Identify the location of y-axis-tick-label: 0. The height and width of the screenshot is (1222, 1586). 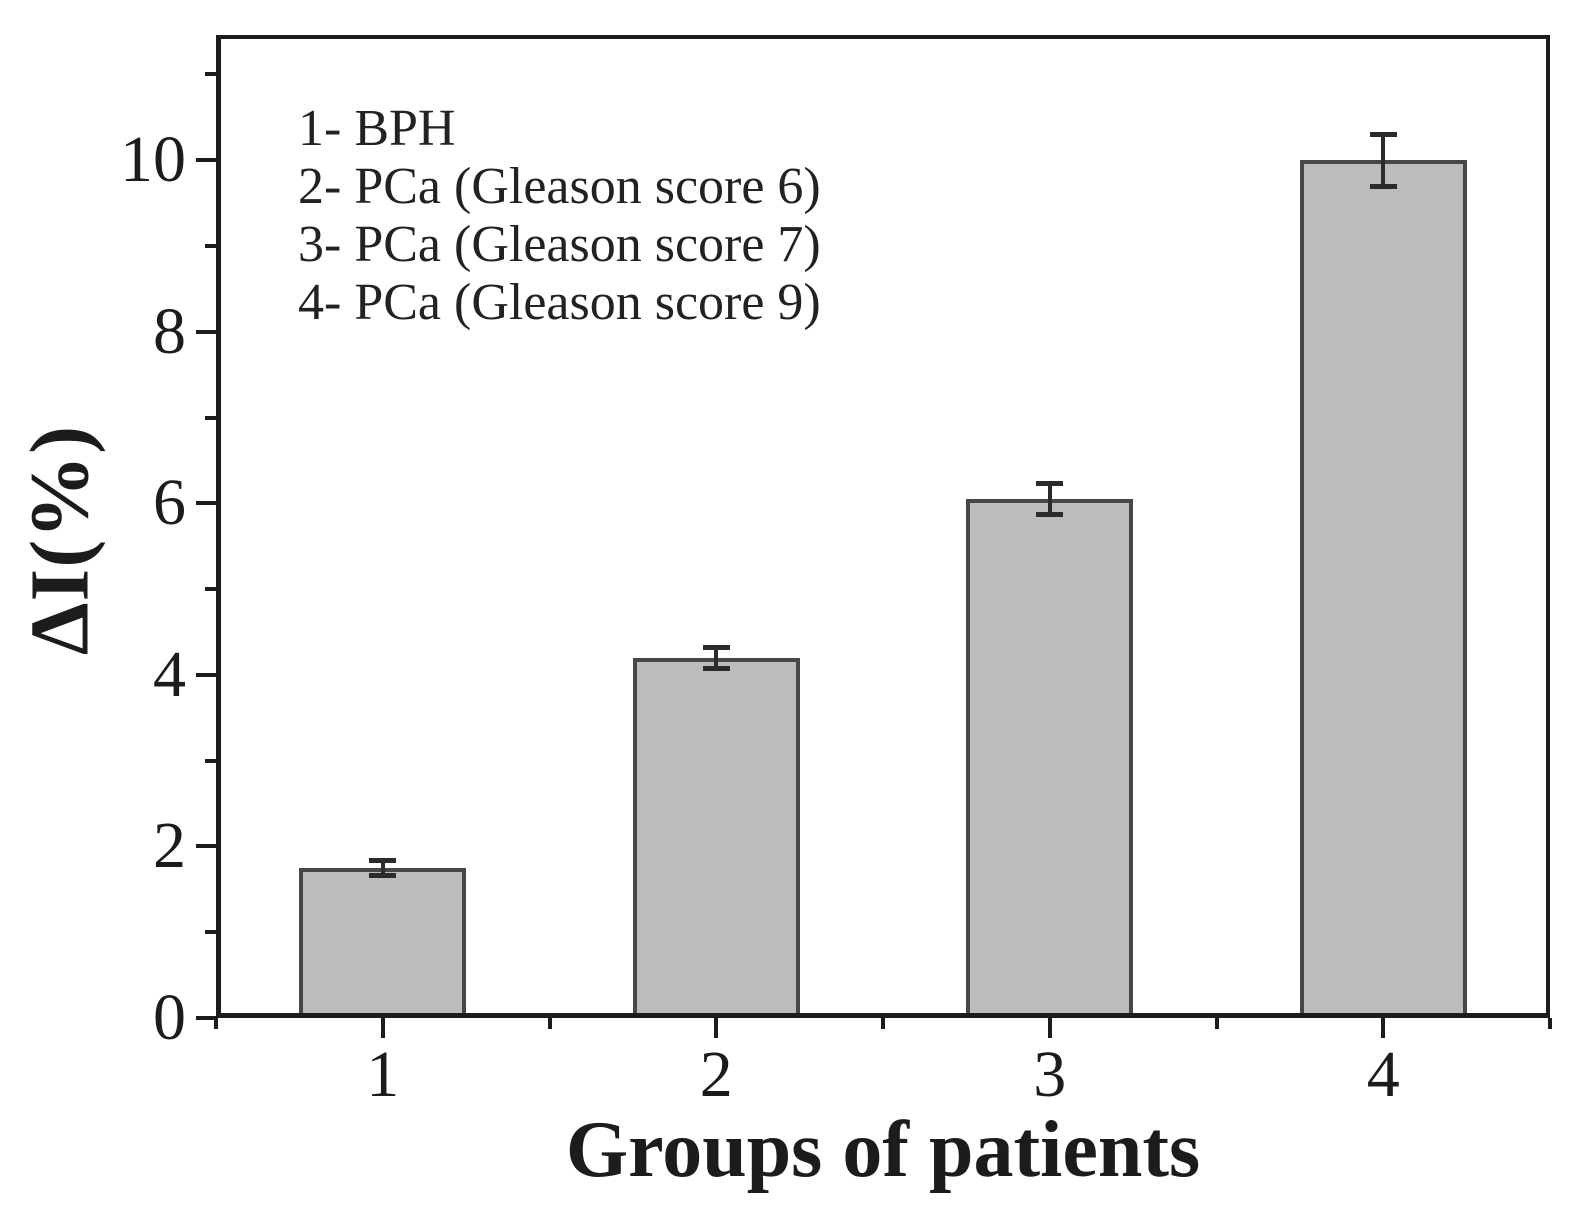
(169, 1017).